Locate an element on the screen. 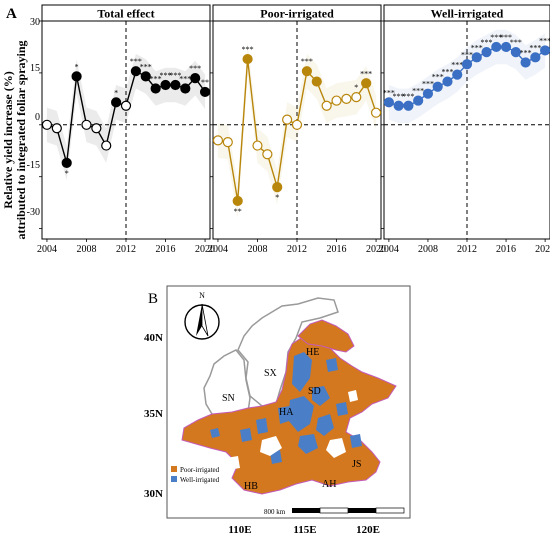 Image resolution: width=550 pixels, height=537 pixels. y-tick-label: -30 is located at coordinates (33, 212).